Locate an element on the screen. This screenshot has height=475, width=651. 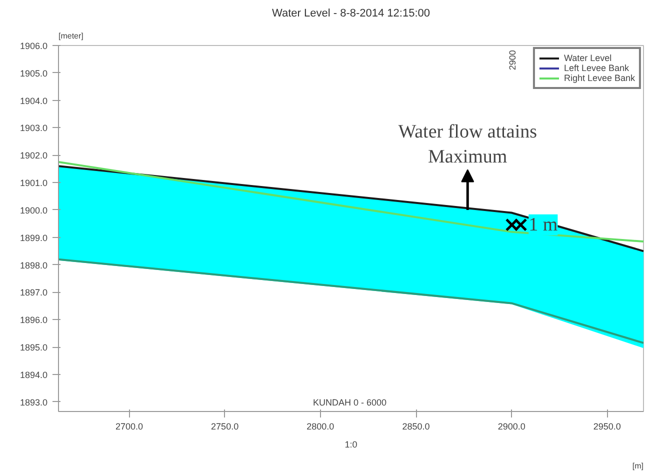
y-tick-label: 1901.0 is located at coordinates (34, 183).